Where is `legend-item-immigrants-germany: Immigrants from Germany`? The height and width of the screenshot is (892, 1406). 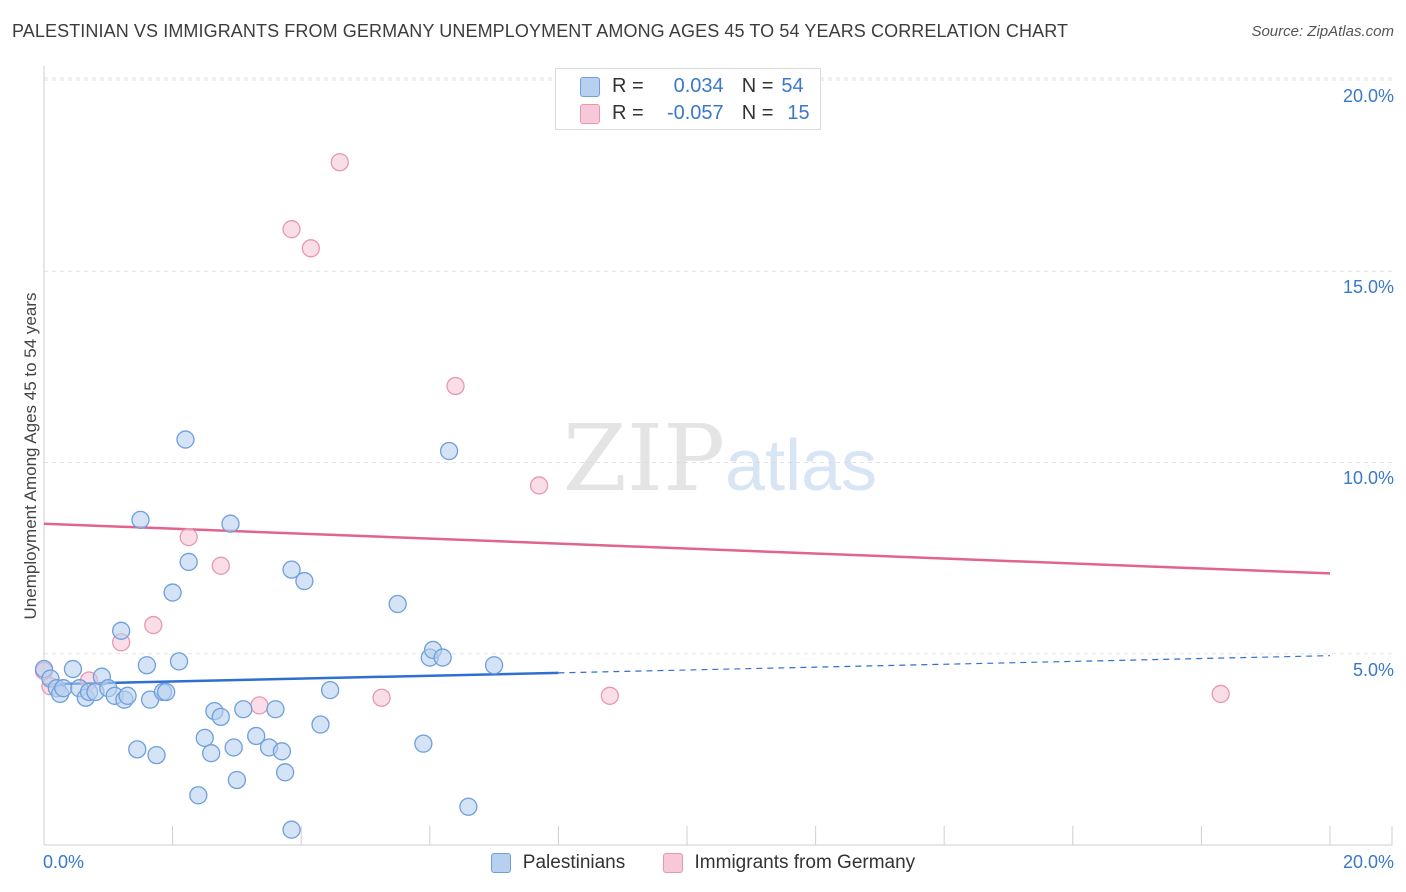
legend-item-immigrants-germany: Immigrants from Germany is located at coordinates (789, 863).